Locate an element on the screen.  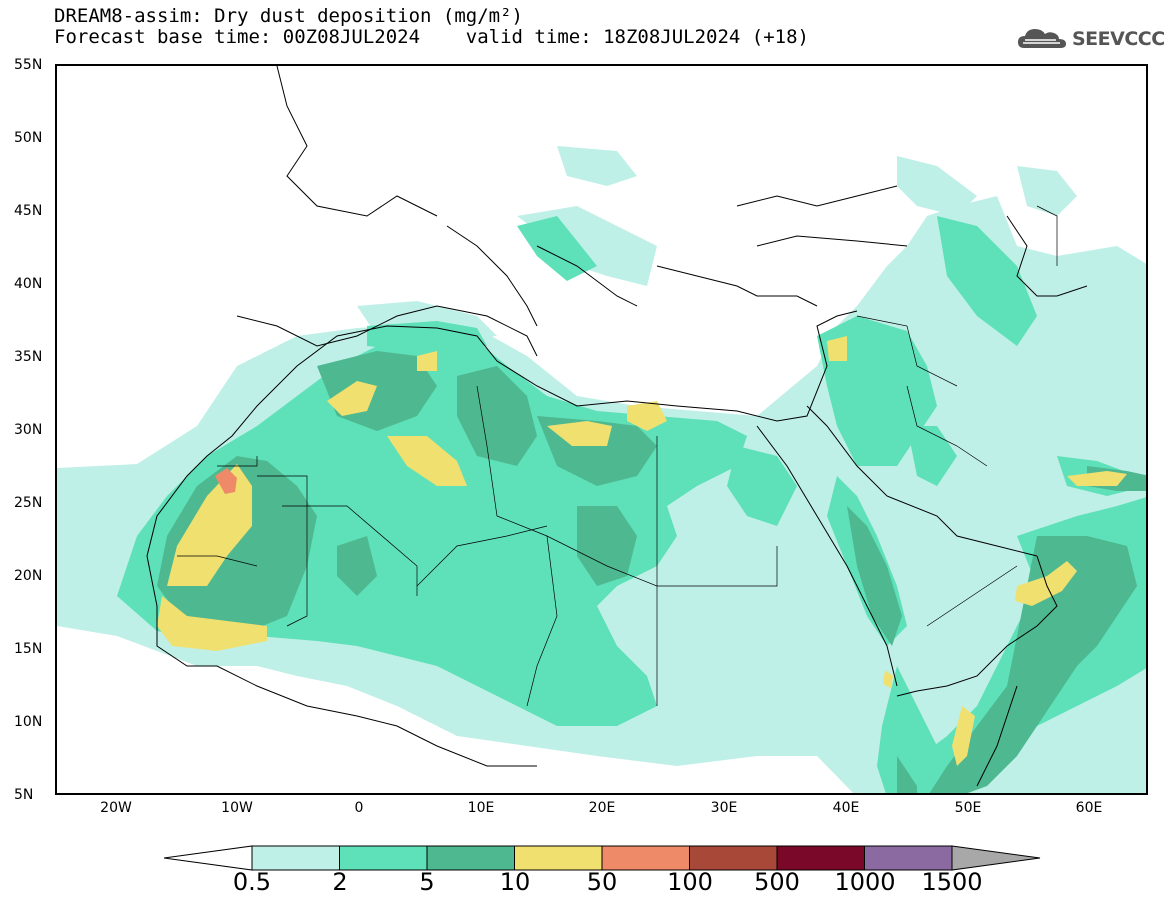
legend-label-0.5: 0.5 is located at coordinates (252, 882).